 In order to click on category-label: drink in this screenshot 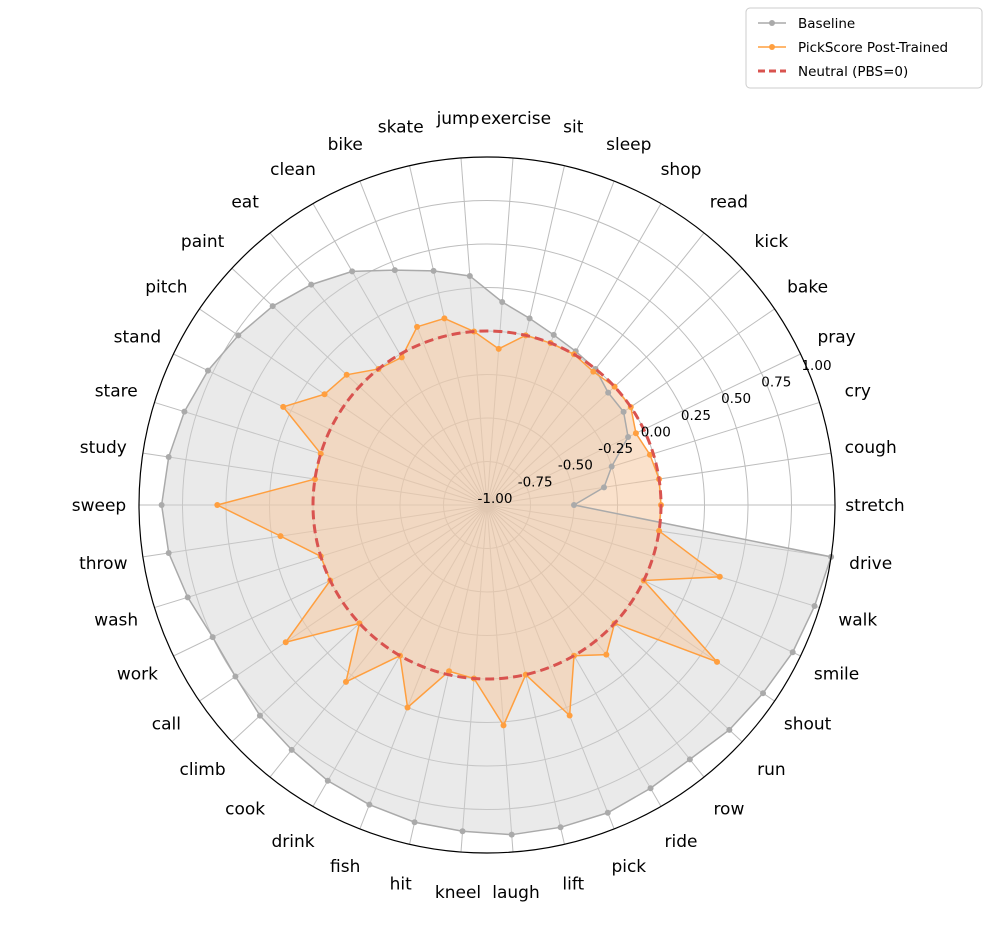, I will do `click(292, 842)`.